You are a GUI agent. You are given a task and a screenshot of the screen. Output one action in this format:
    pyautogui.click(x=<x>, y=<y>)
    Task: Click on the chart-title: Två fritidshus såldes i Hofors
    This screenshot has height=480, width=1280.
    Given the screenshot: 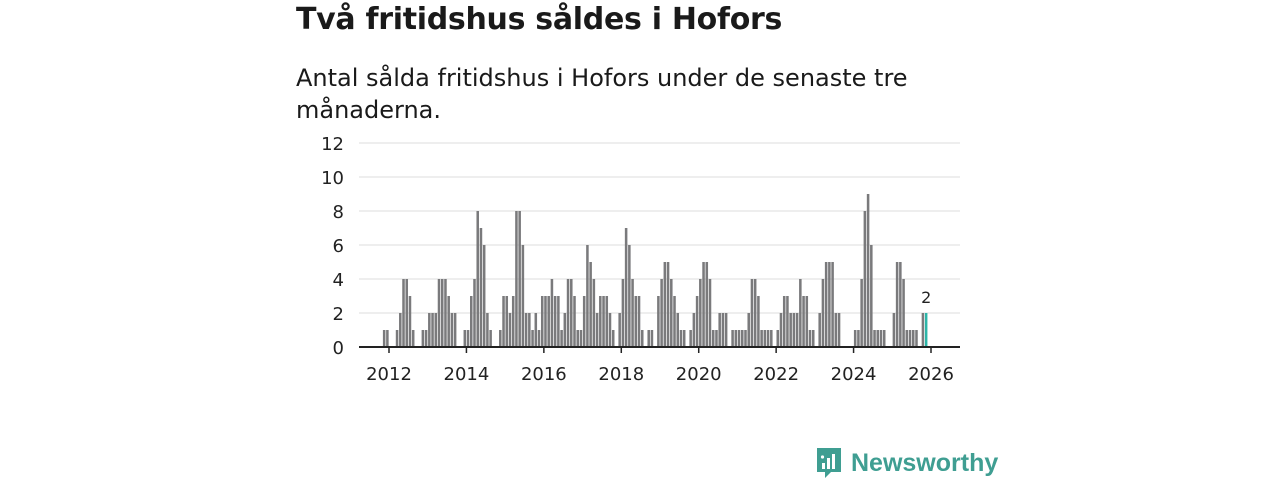 What is the action you would take?
    pyautogui.click(x=539, y=19)
    